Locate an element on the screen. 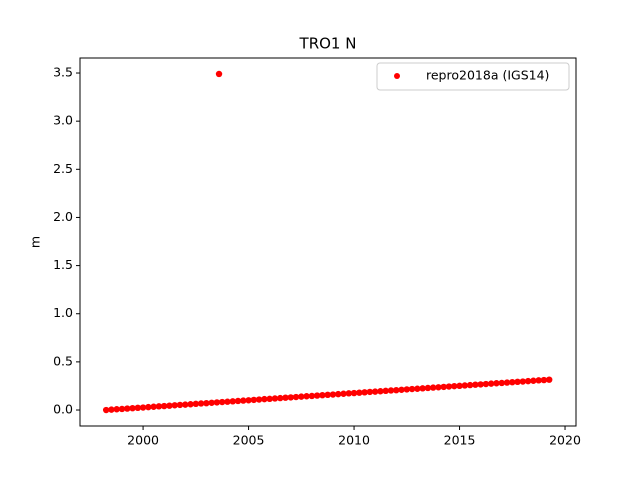  x-tick-label: 2015 is located at coordinates (460, 440).